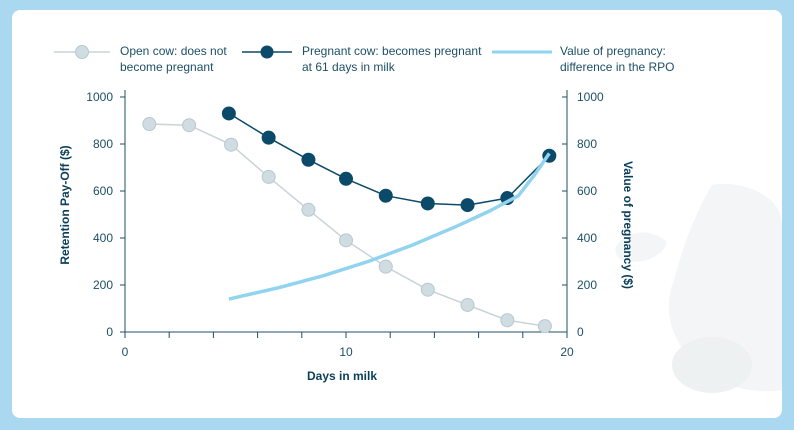 Image resolution: width=794 pixels, height=430 pixels. Describe the element at coordinates (125, 352) in the screenshot. I see `x-tick-label: 0` at that location.